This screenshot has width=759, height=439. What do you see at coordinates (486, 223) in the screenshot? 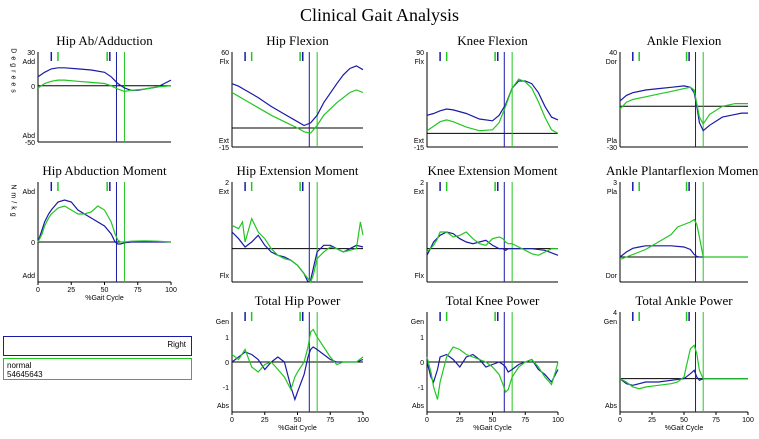
I see `chart-knee-extension-moment: Knee Extension Moment 2 Ext Flx` at bounding box center [486, 223].